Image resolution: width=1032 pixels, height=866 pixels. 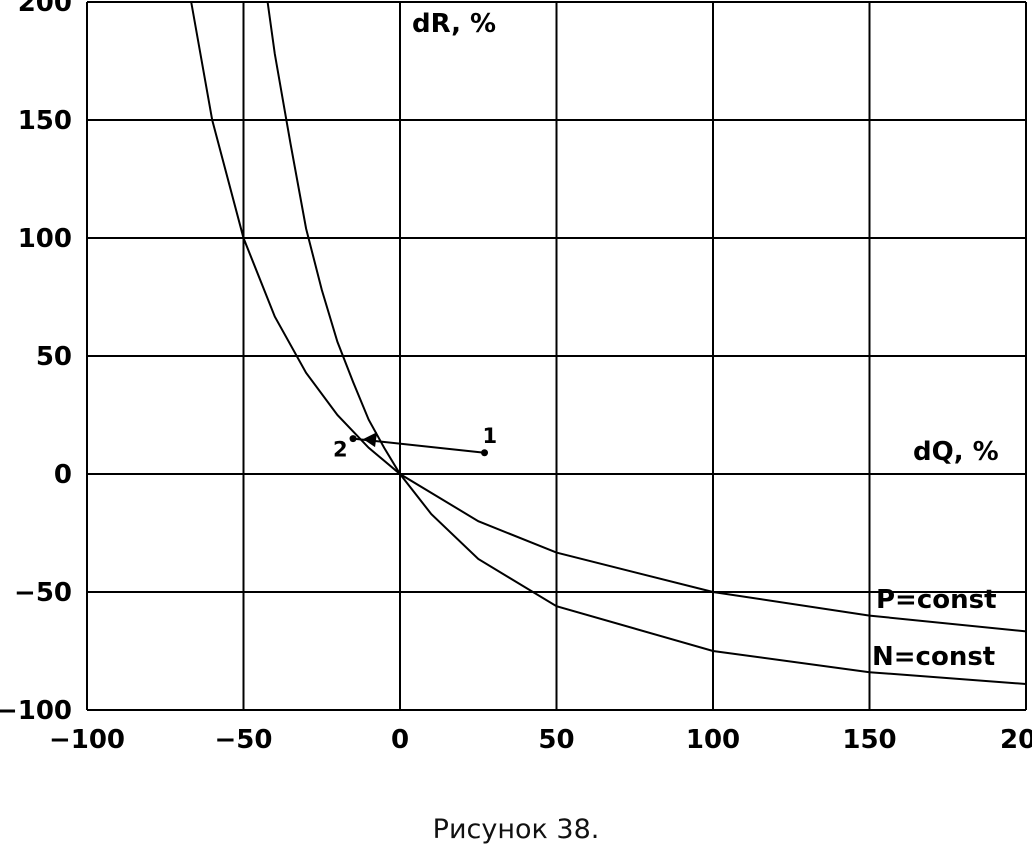 What do you see at coordinates (54, 357) in the screenshot?
I see `y-tick-label: 50` at bounding box center [54, 357].